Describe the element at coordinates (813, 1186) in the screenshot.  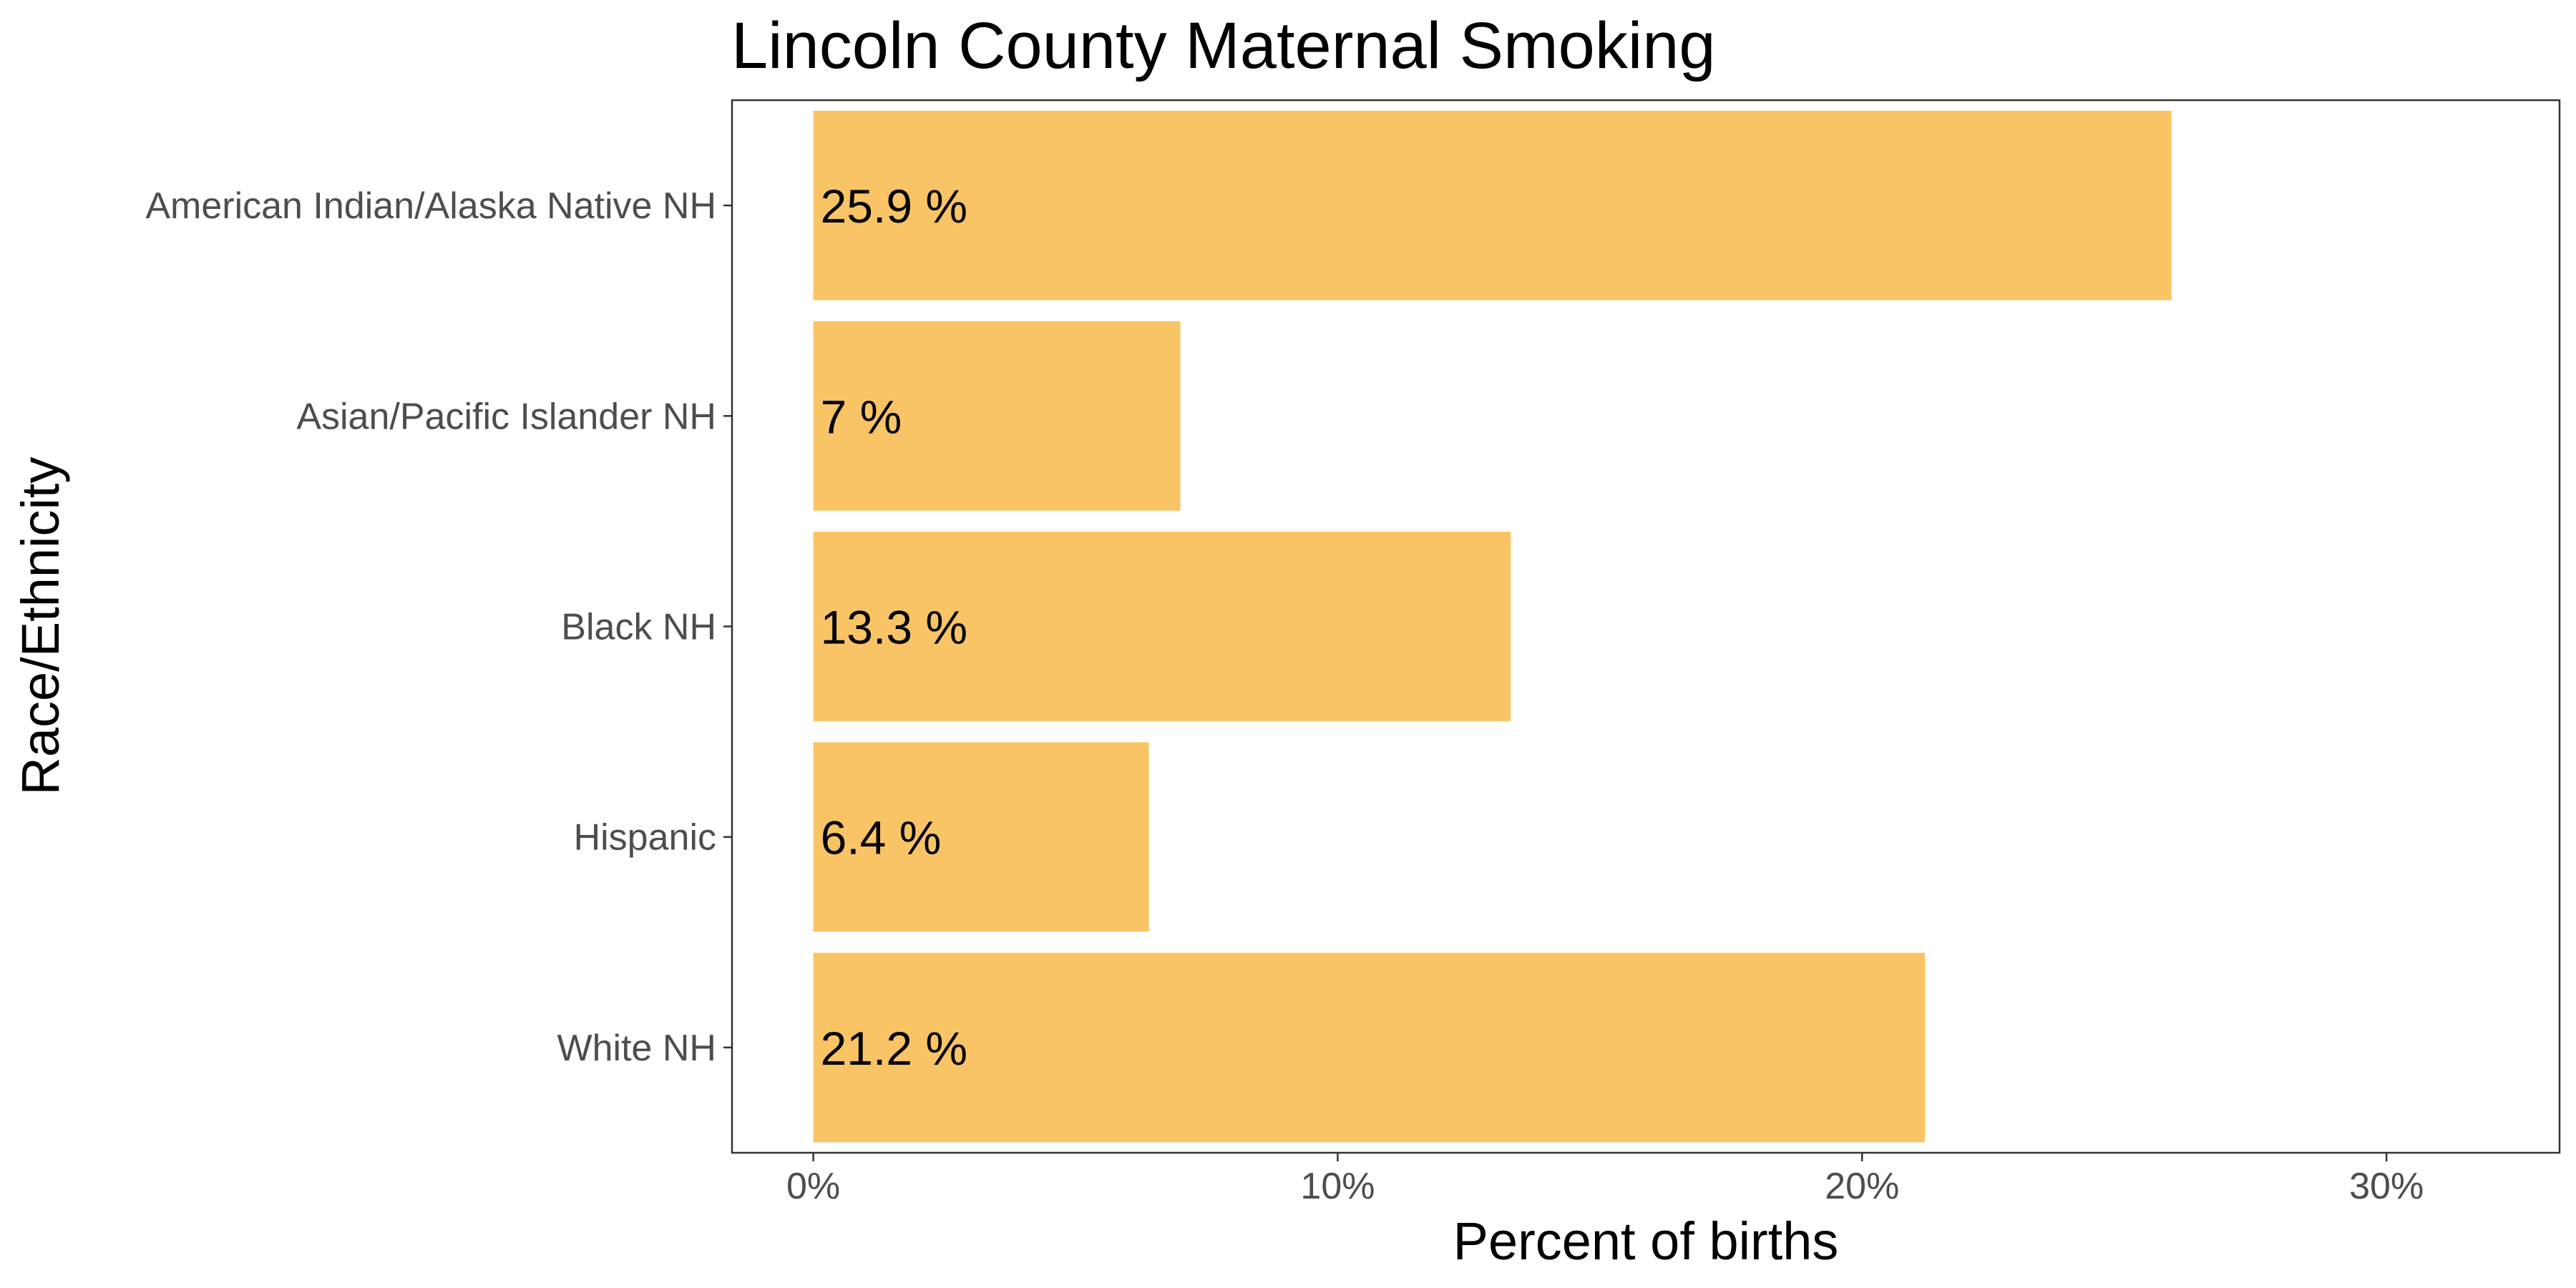
I see `x-tick-label-0: 0%` at that location.